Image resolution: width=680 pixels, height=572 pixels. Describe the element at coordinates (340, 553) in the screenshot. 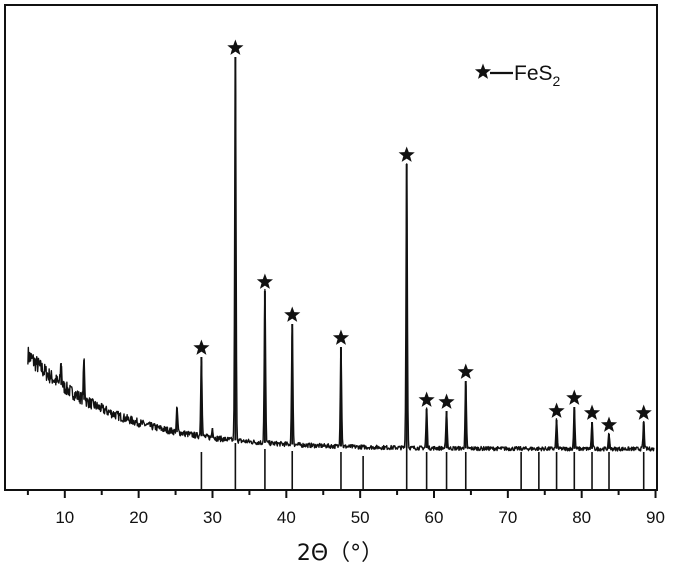

I see `x-axis-title: 2Θ（°）` at that location.